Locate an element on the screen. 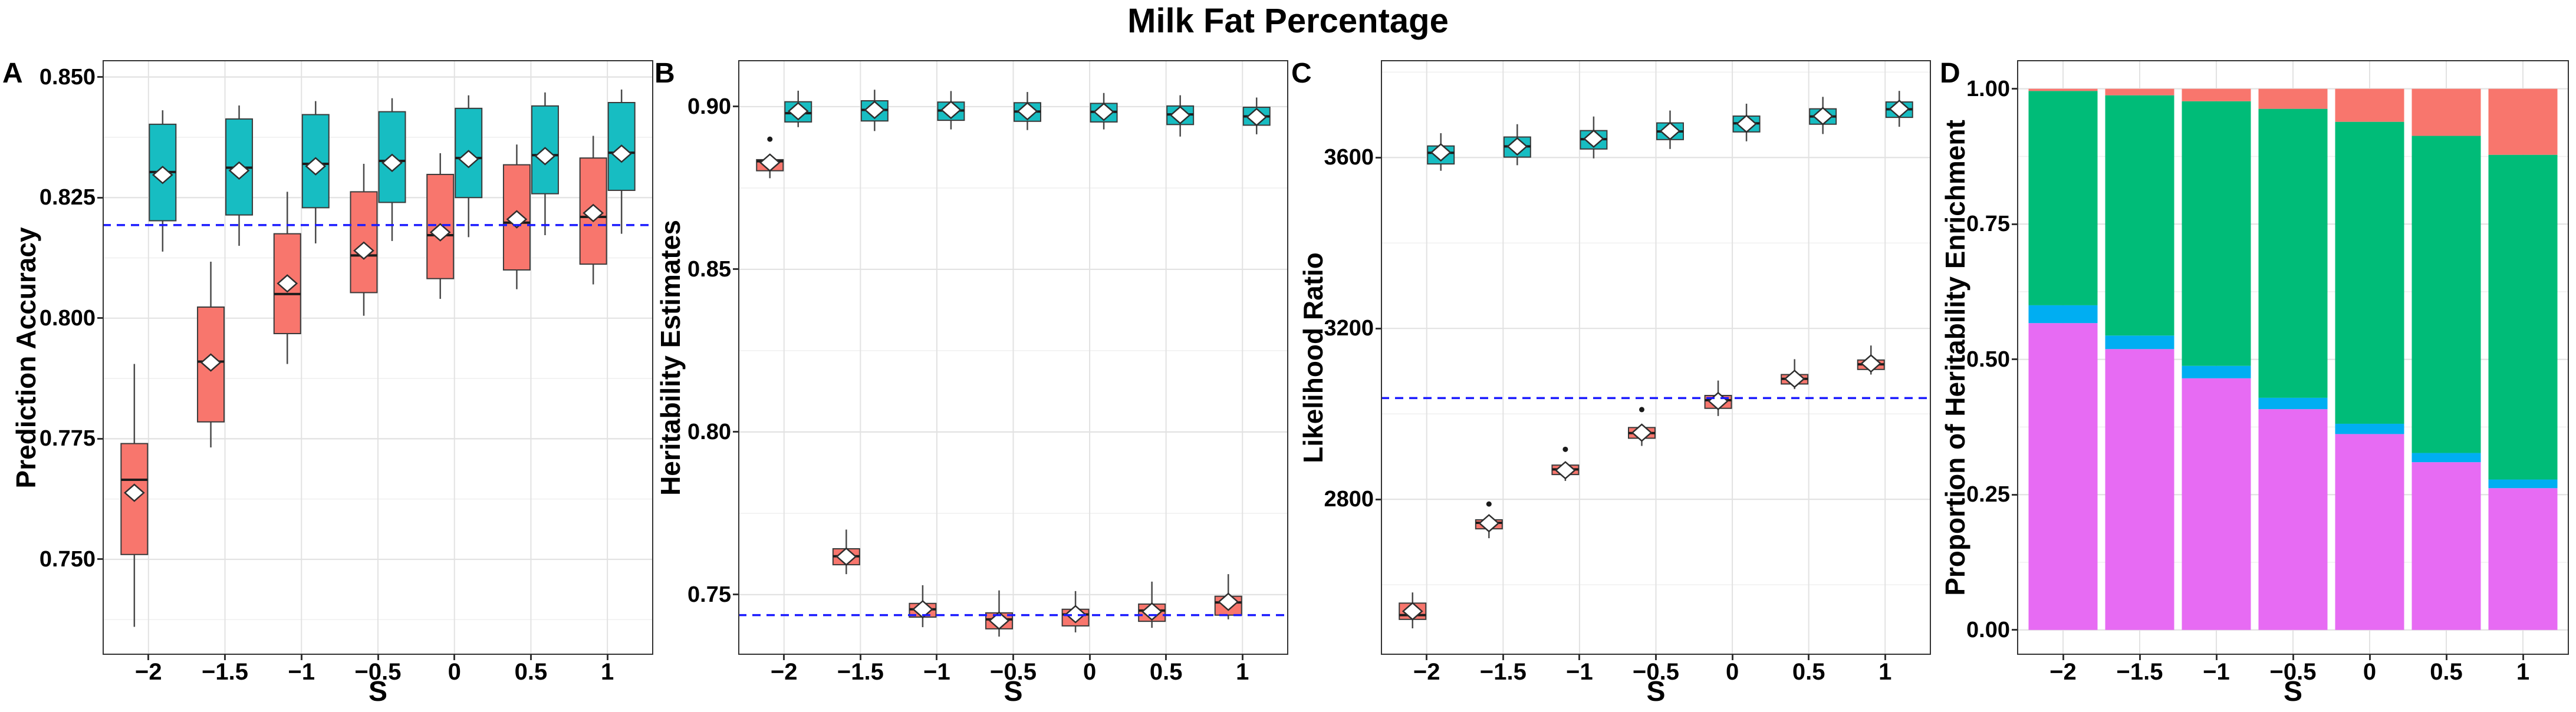 The image size is (2576, 712). y-tick-label: 0.50 is located at coordinates (1988, 359).